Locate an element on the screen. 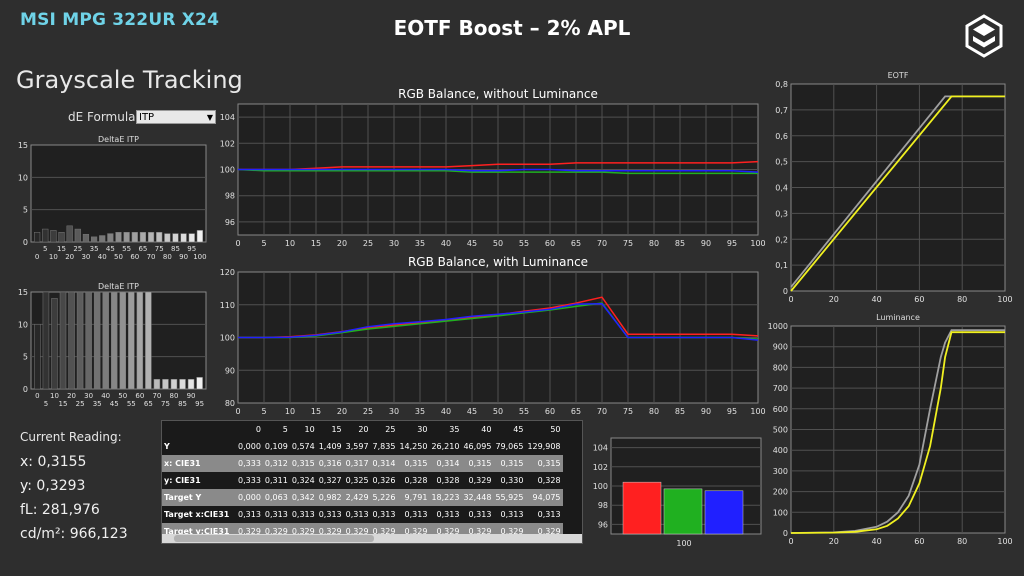  y-tick-label: 200 is located at coordinates (780, 492).